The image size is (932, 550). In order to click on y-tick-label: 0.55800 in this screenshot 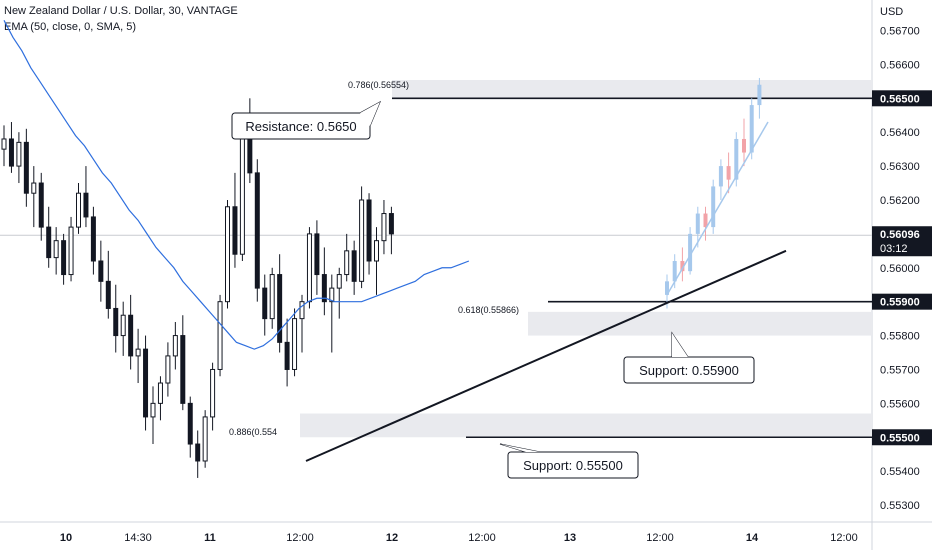, I will do `click(900, 337)`.